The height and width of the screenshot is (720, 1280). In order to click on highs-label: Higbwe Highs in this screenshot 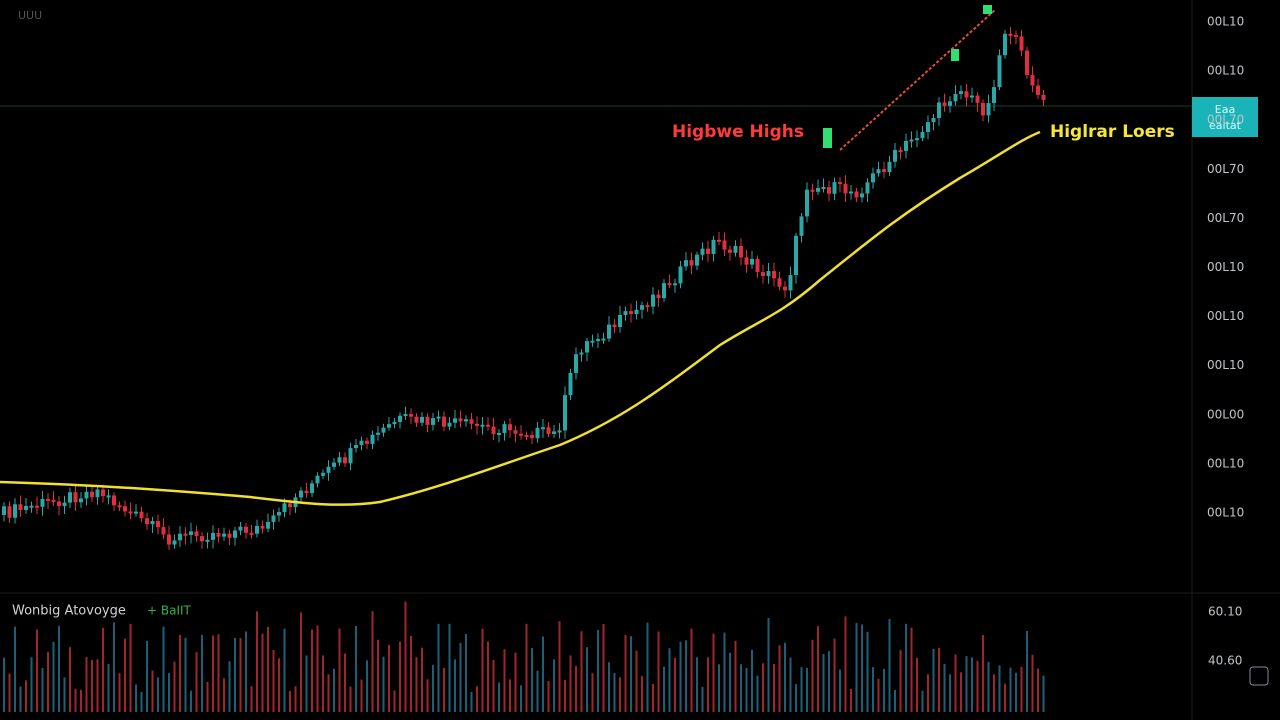, I will do `click(738, 132)`.